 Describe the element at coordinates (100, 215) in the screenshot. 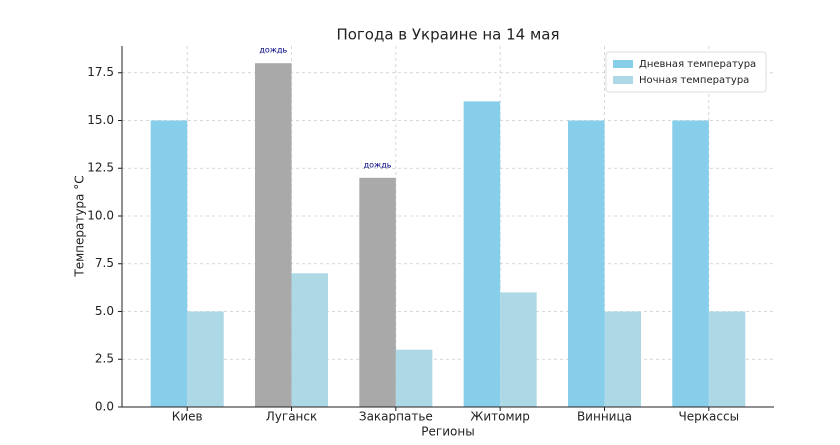

I see `y-tick-label: 10.0` at that location.